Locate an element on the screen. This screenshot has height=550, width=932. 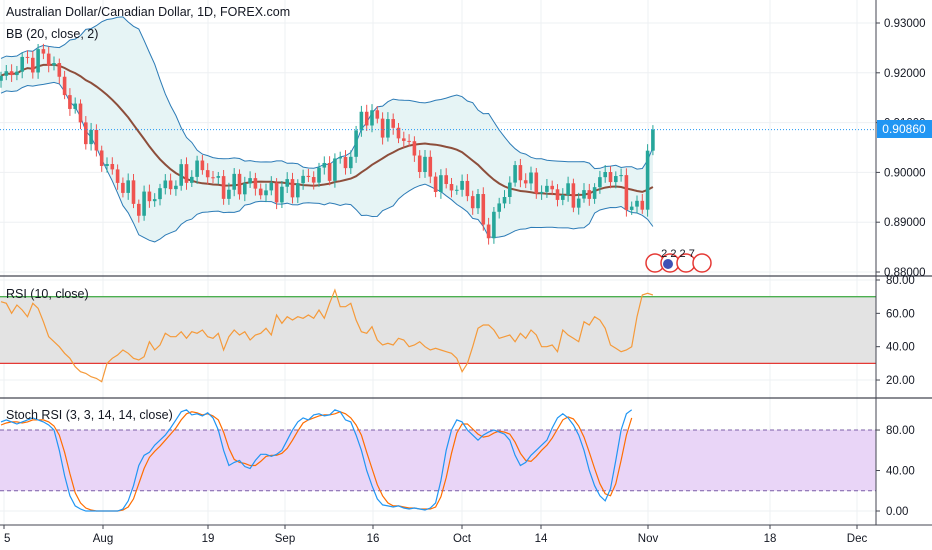
stoch-rsi-indicator-label: Stoch RSI (3, 3, 14, 14, close) is located at coordinates (89, 415).